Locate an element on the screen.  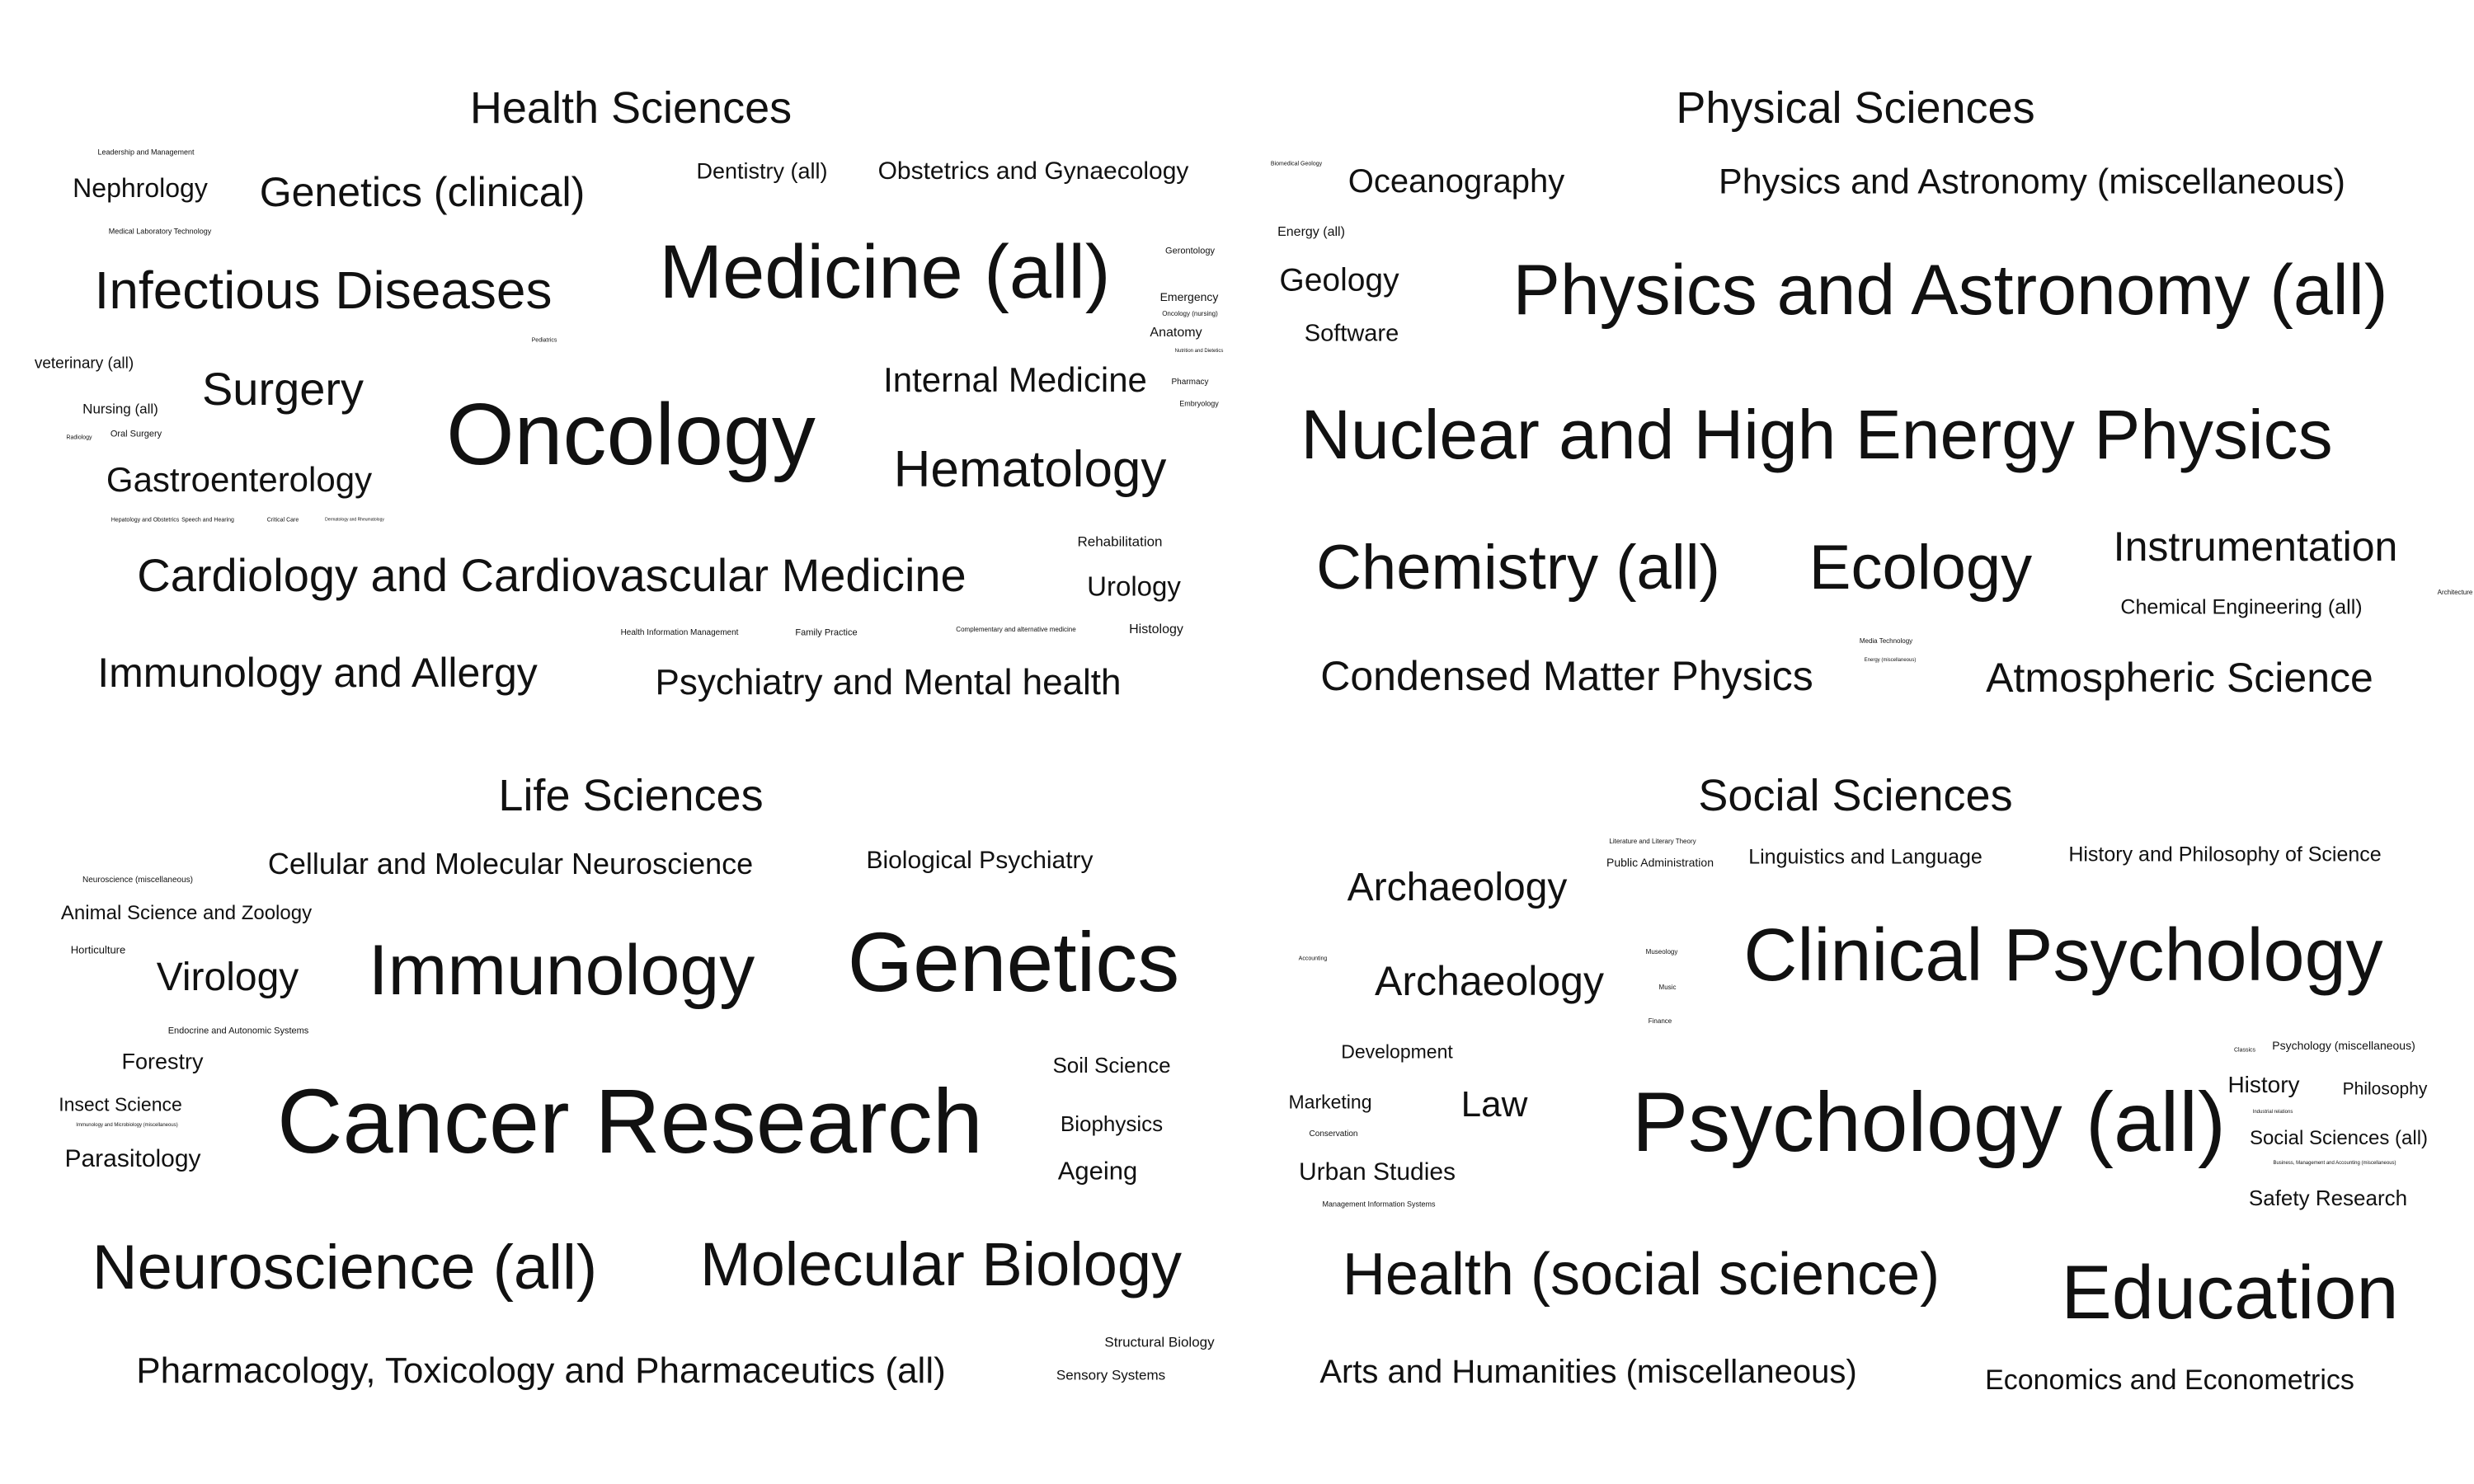
word: Surgery is located at coordinates (283, 389).